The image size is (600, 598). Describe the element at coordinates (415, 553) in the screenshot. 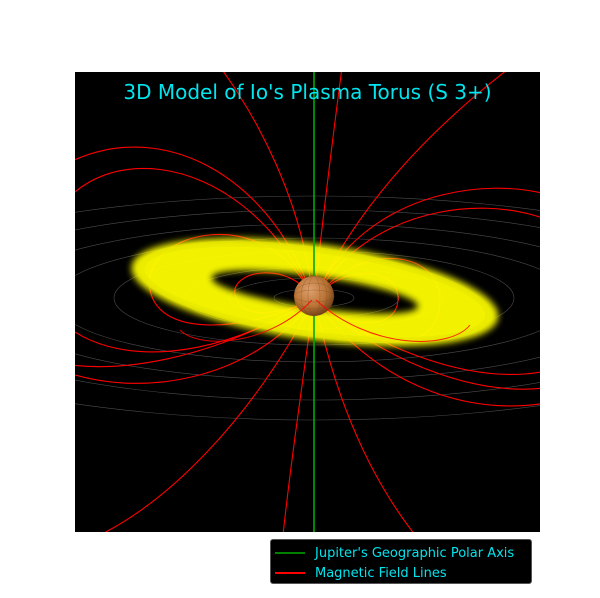

I see `legend-label: Jupiter's Geographic Polar Axis` at that location.